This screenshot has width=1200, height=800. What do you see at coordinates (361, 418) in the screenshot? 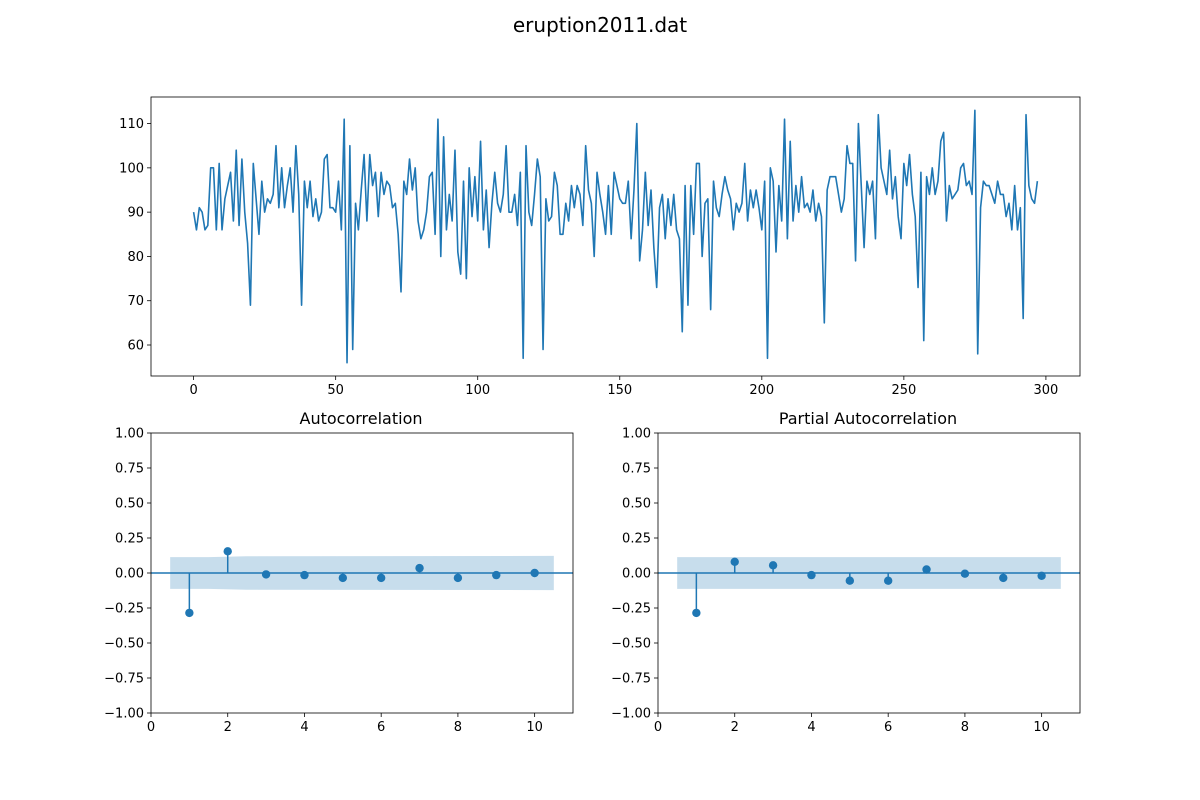
I see `autocorrelation-title: Autocorrelation` at bounding box center [361, 418].